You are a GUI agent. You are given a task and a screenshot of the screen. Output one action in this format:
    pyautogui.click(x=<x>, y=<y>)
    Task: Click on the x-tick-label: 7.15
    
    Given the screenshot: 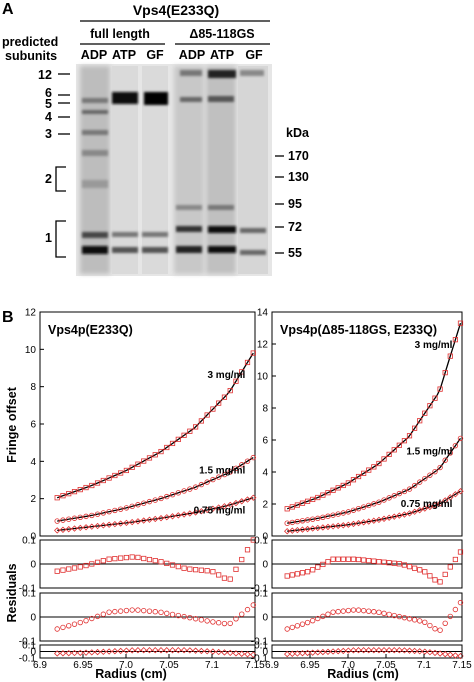 What is the action you would take?
    pyautogui.click(x=462, y=665)
    